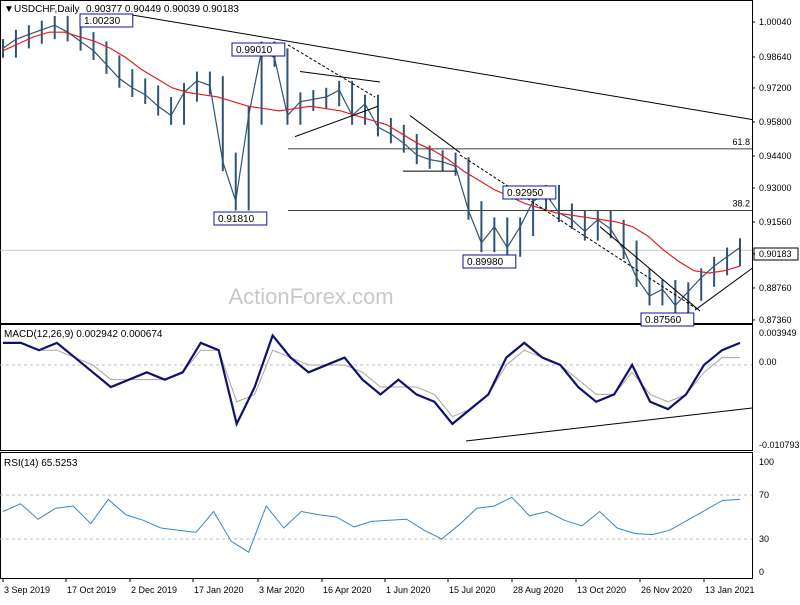 The image size is (800, 605). What do you see at coordinates (408, 590) in the screenshot?
I see `x-tick-label: 1 Jun 2020` at bounding box center [408, 590].